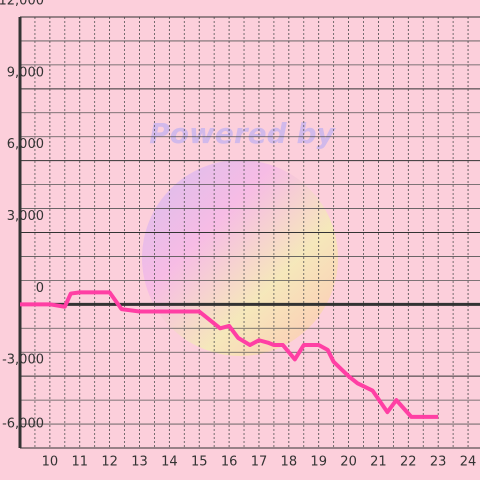  What do you see at coordinates (22, 4) in the screenshot?
I see `y-tick-label: 12,000` at bounding box center [22, 4].